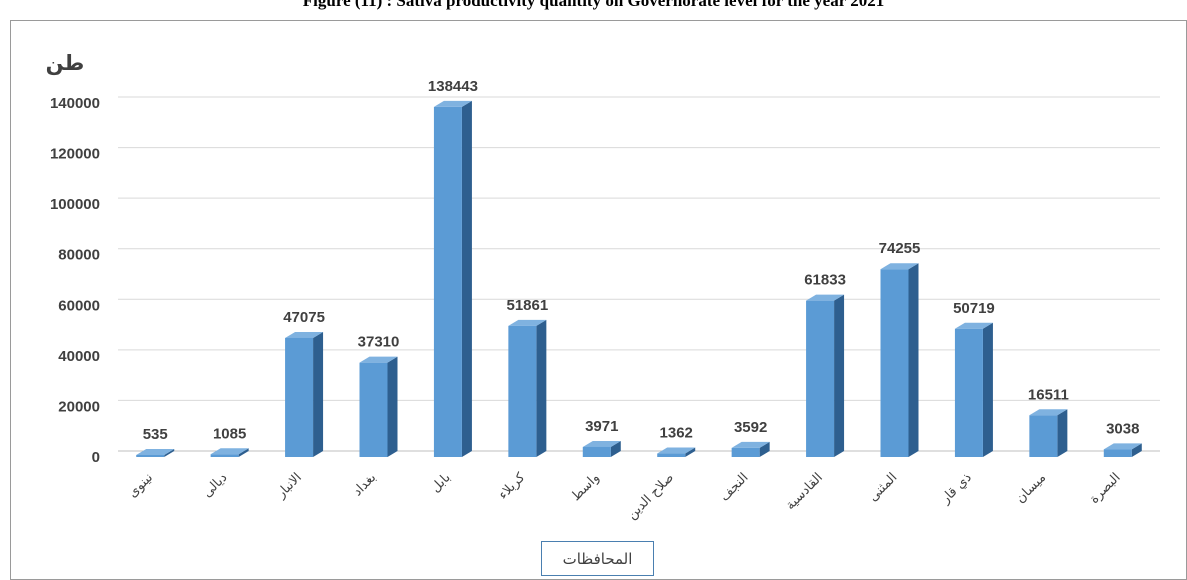 This screenshot has height=580, width=1187. I want to click on category-label: صلاح الدين, so click(651, 496).